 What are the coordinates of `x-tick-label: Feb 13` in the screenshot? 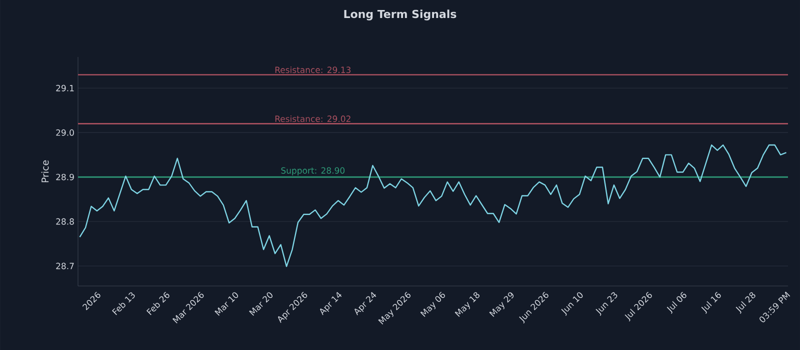 It's located at (123, 304).